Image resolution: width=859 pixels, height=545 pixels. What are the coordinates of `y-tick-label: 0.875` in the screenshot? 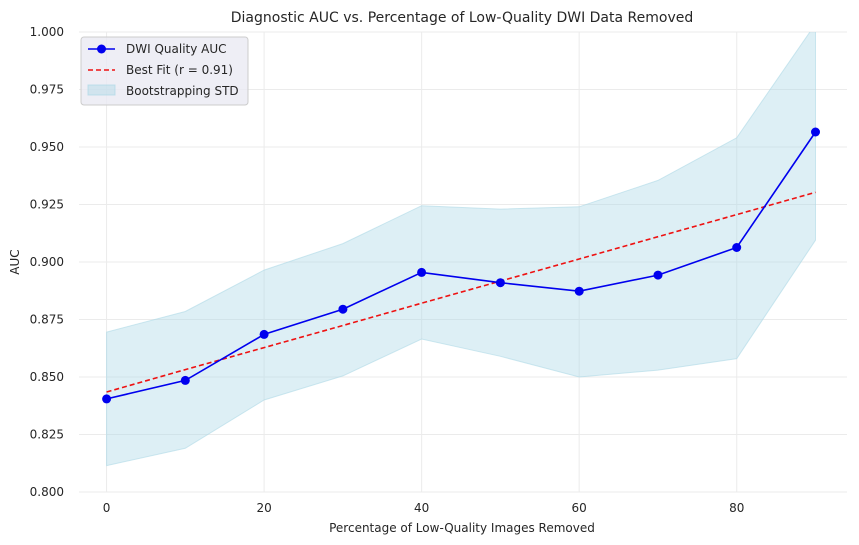 It's located at (47, 320).